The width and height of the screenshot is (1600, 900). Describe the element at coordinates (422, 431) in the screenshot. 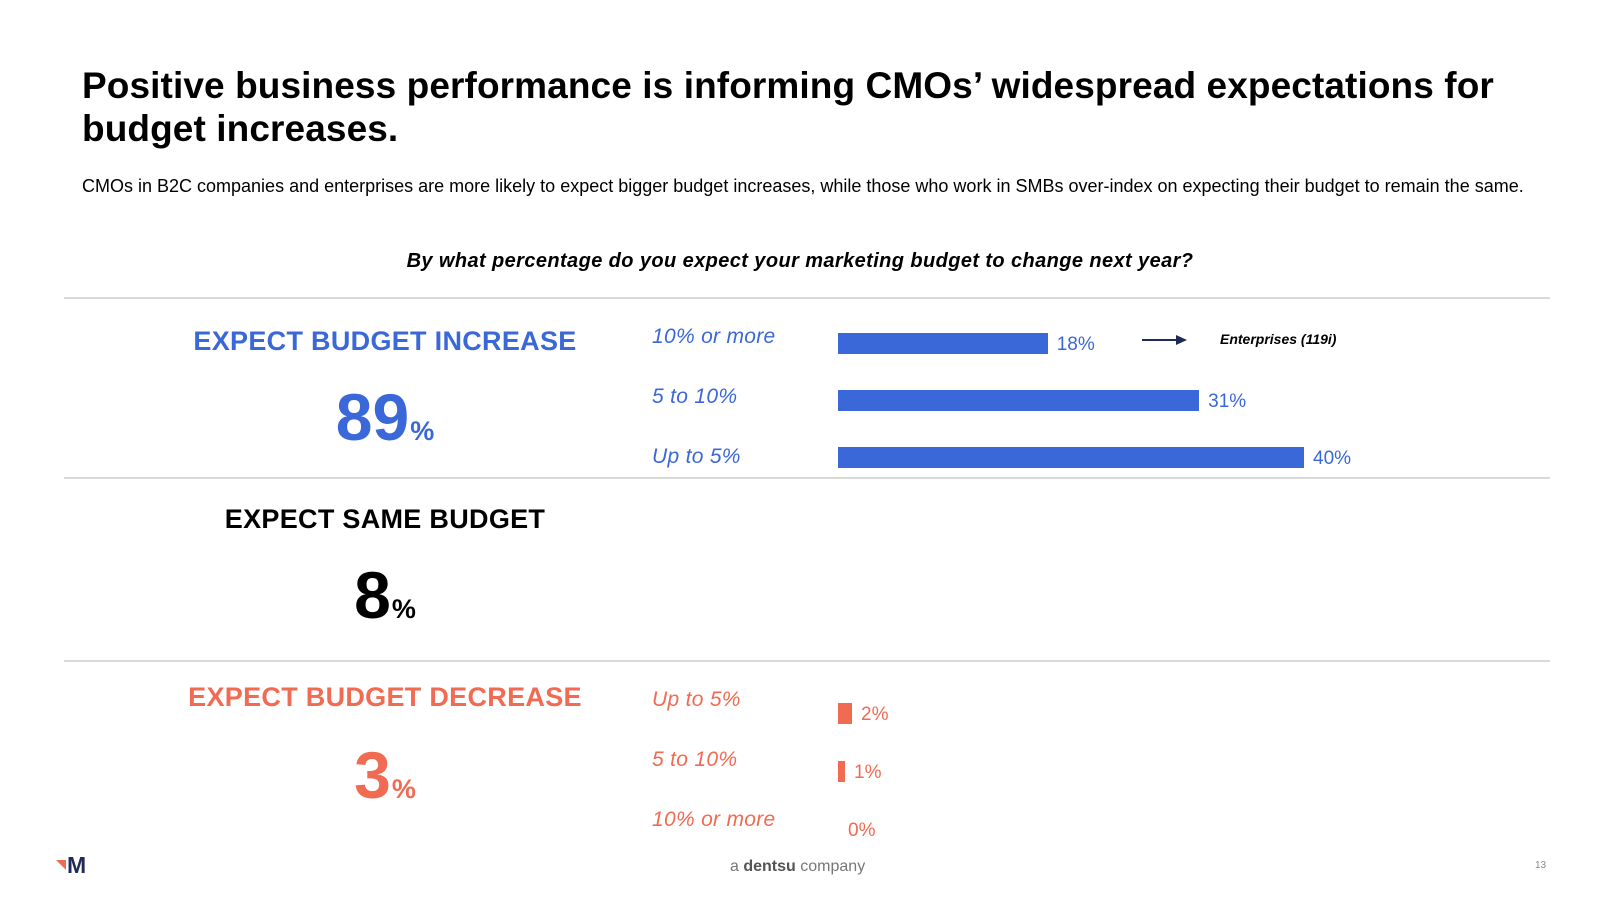

I see `increase-total-unit: %` at that location.